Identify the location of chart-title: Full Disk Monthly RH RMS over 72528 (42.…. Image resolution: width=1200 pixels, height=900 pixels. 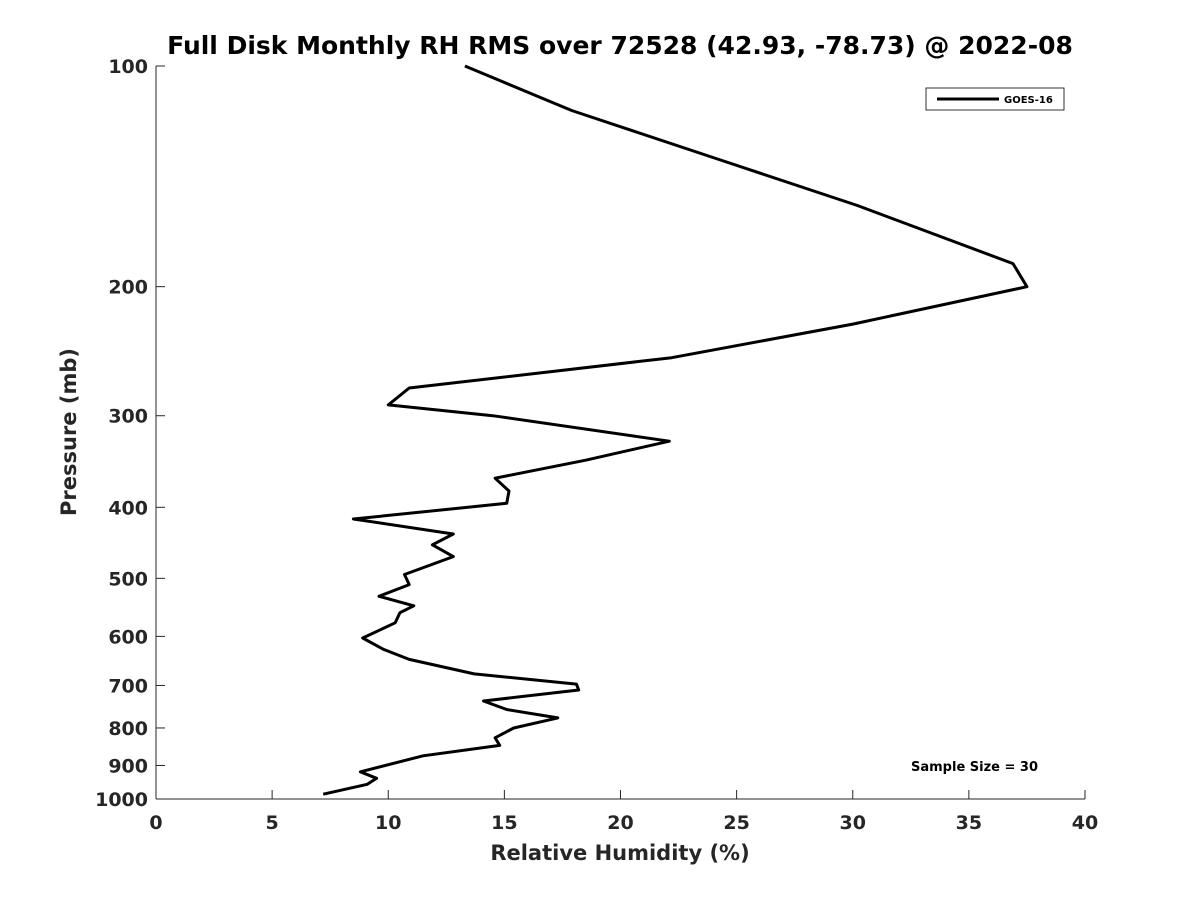
(620, 45).